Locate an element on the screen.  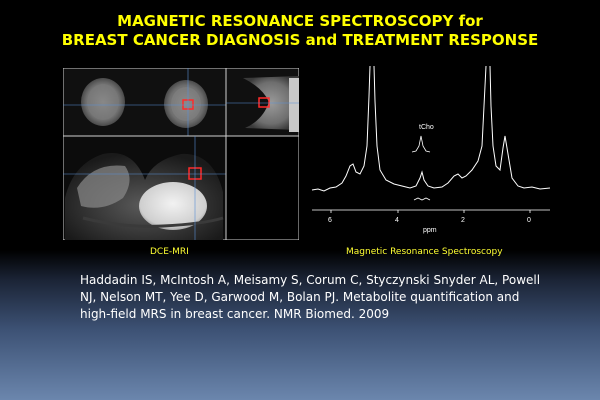
mri-sagittal-panel is located at coordinates (262, 102).